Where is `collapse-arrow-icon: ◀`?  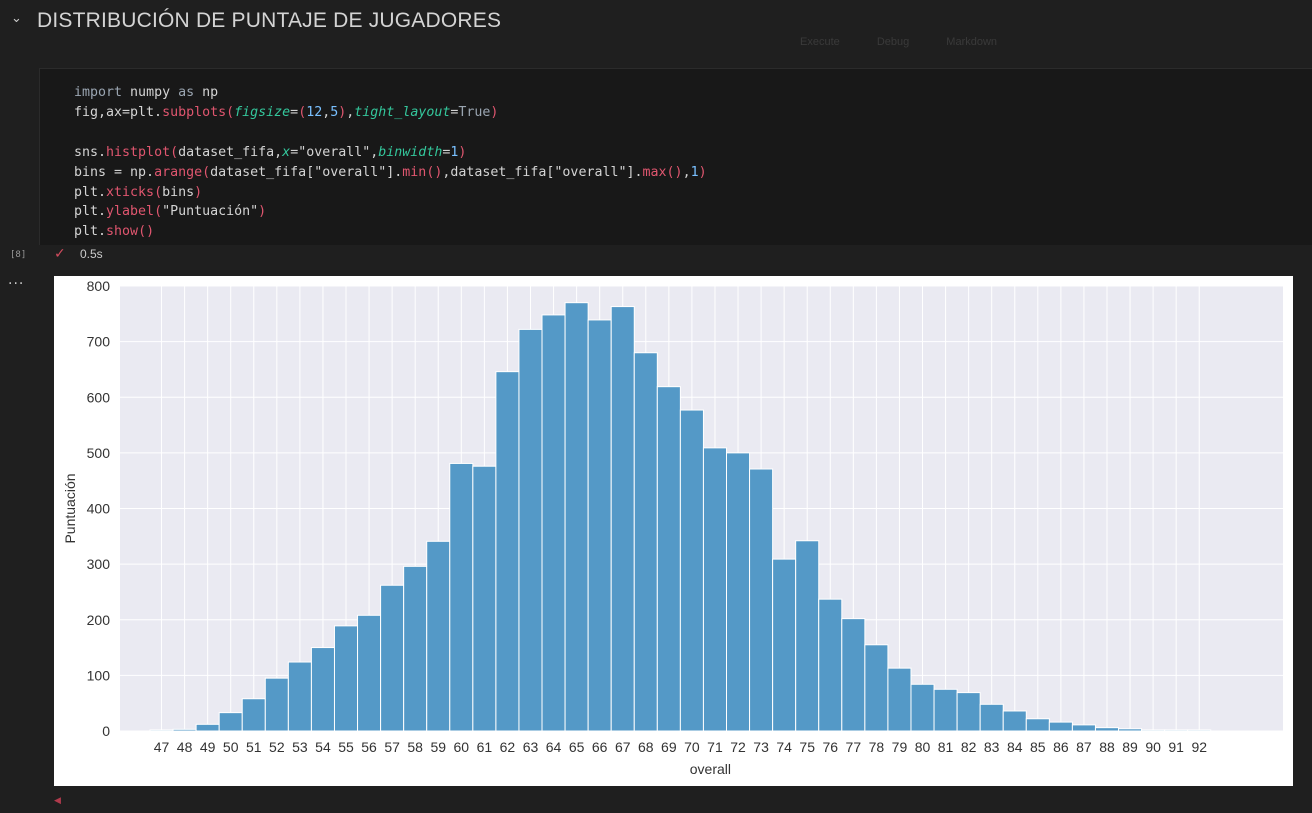 collapse-arrow-icon: ◀ is located at coordinates (57, 801).